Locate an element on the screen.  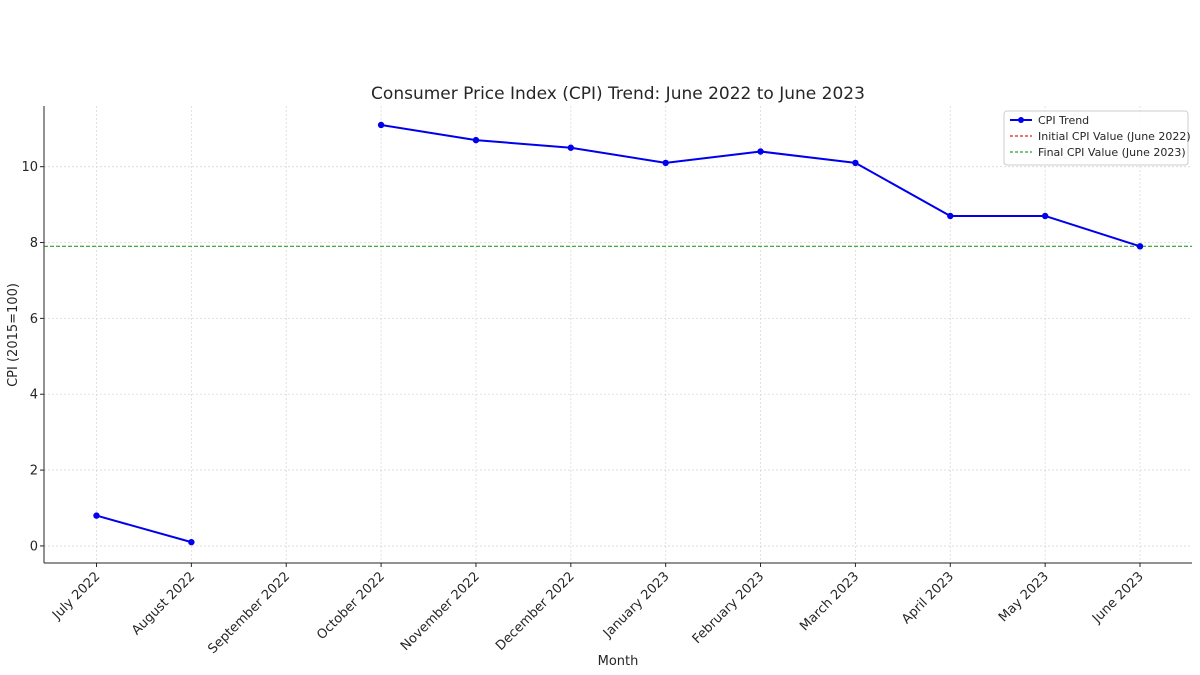
y-tick-label: 2 is located at coordinates (34, 471).